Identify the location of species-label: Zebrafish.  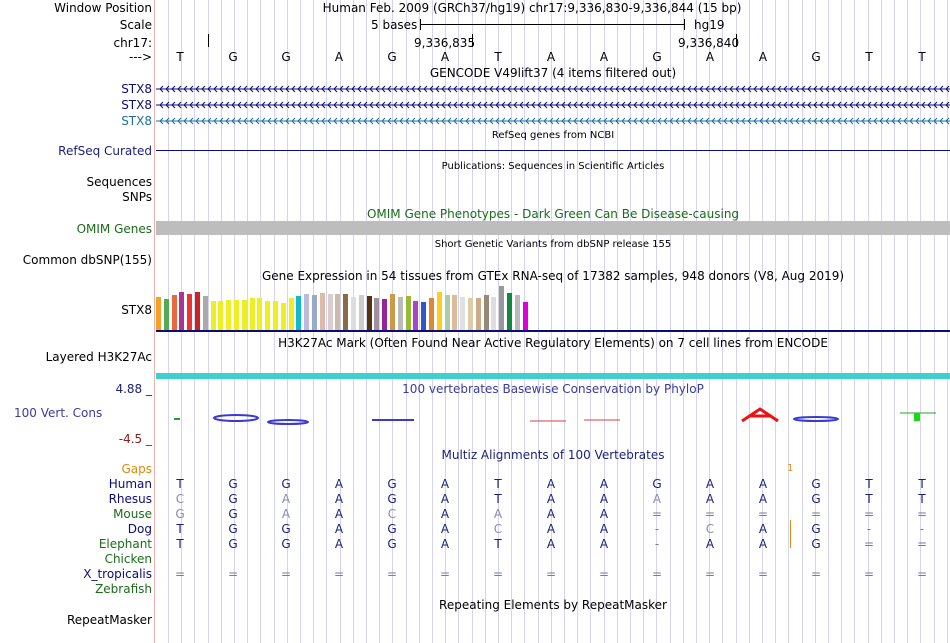
(123, 589).